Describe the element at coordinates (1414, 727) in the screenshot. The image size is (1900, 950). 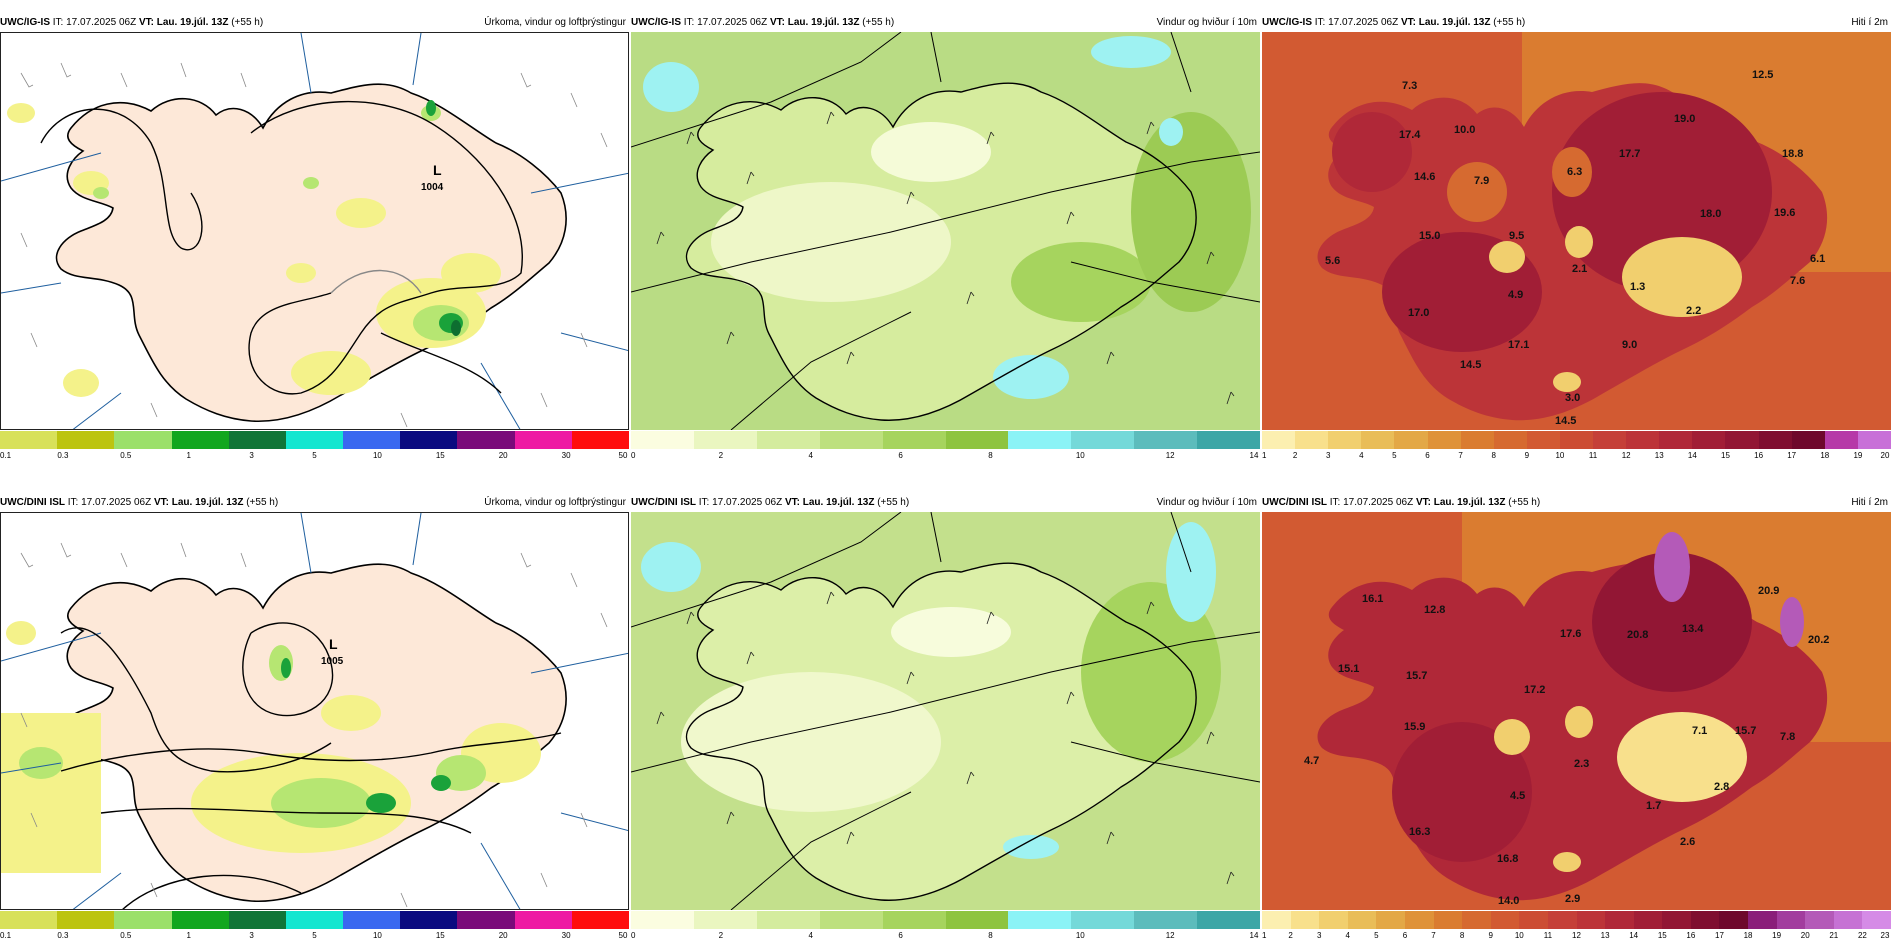
I see `temperature-label: 15.9` at that location.